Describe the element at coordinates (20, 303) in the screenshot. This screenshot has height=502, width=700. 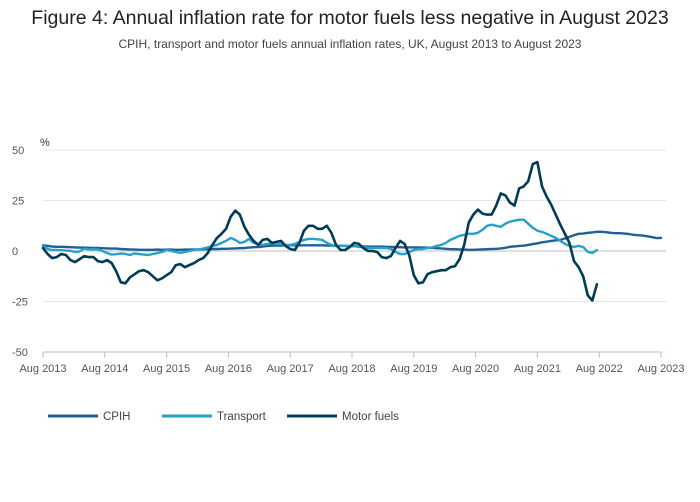
I see `y-tick-label: -25` at that location.